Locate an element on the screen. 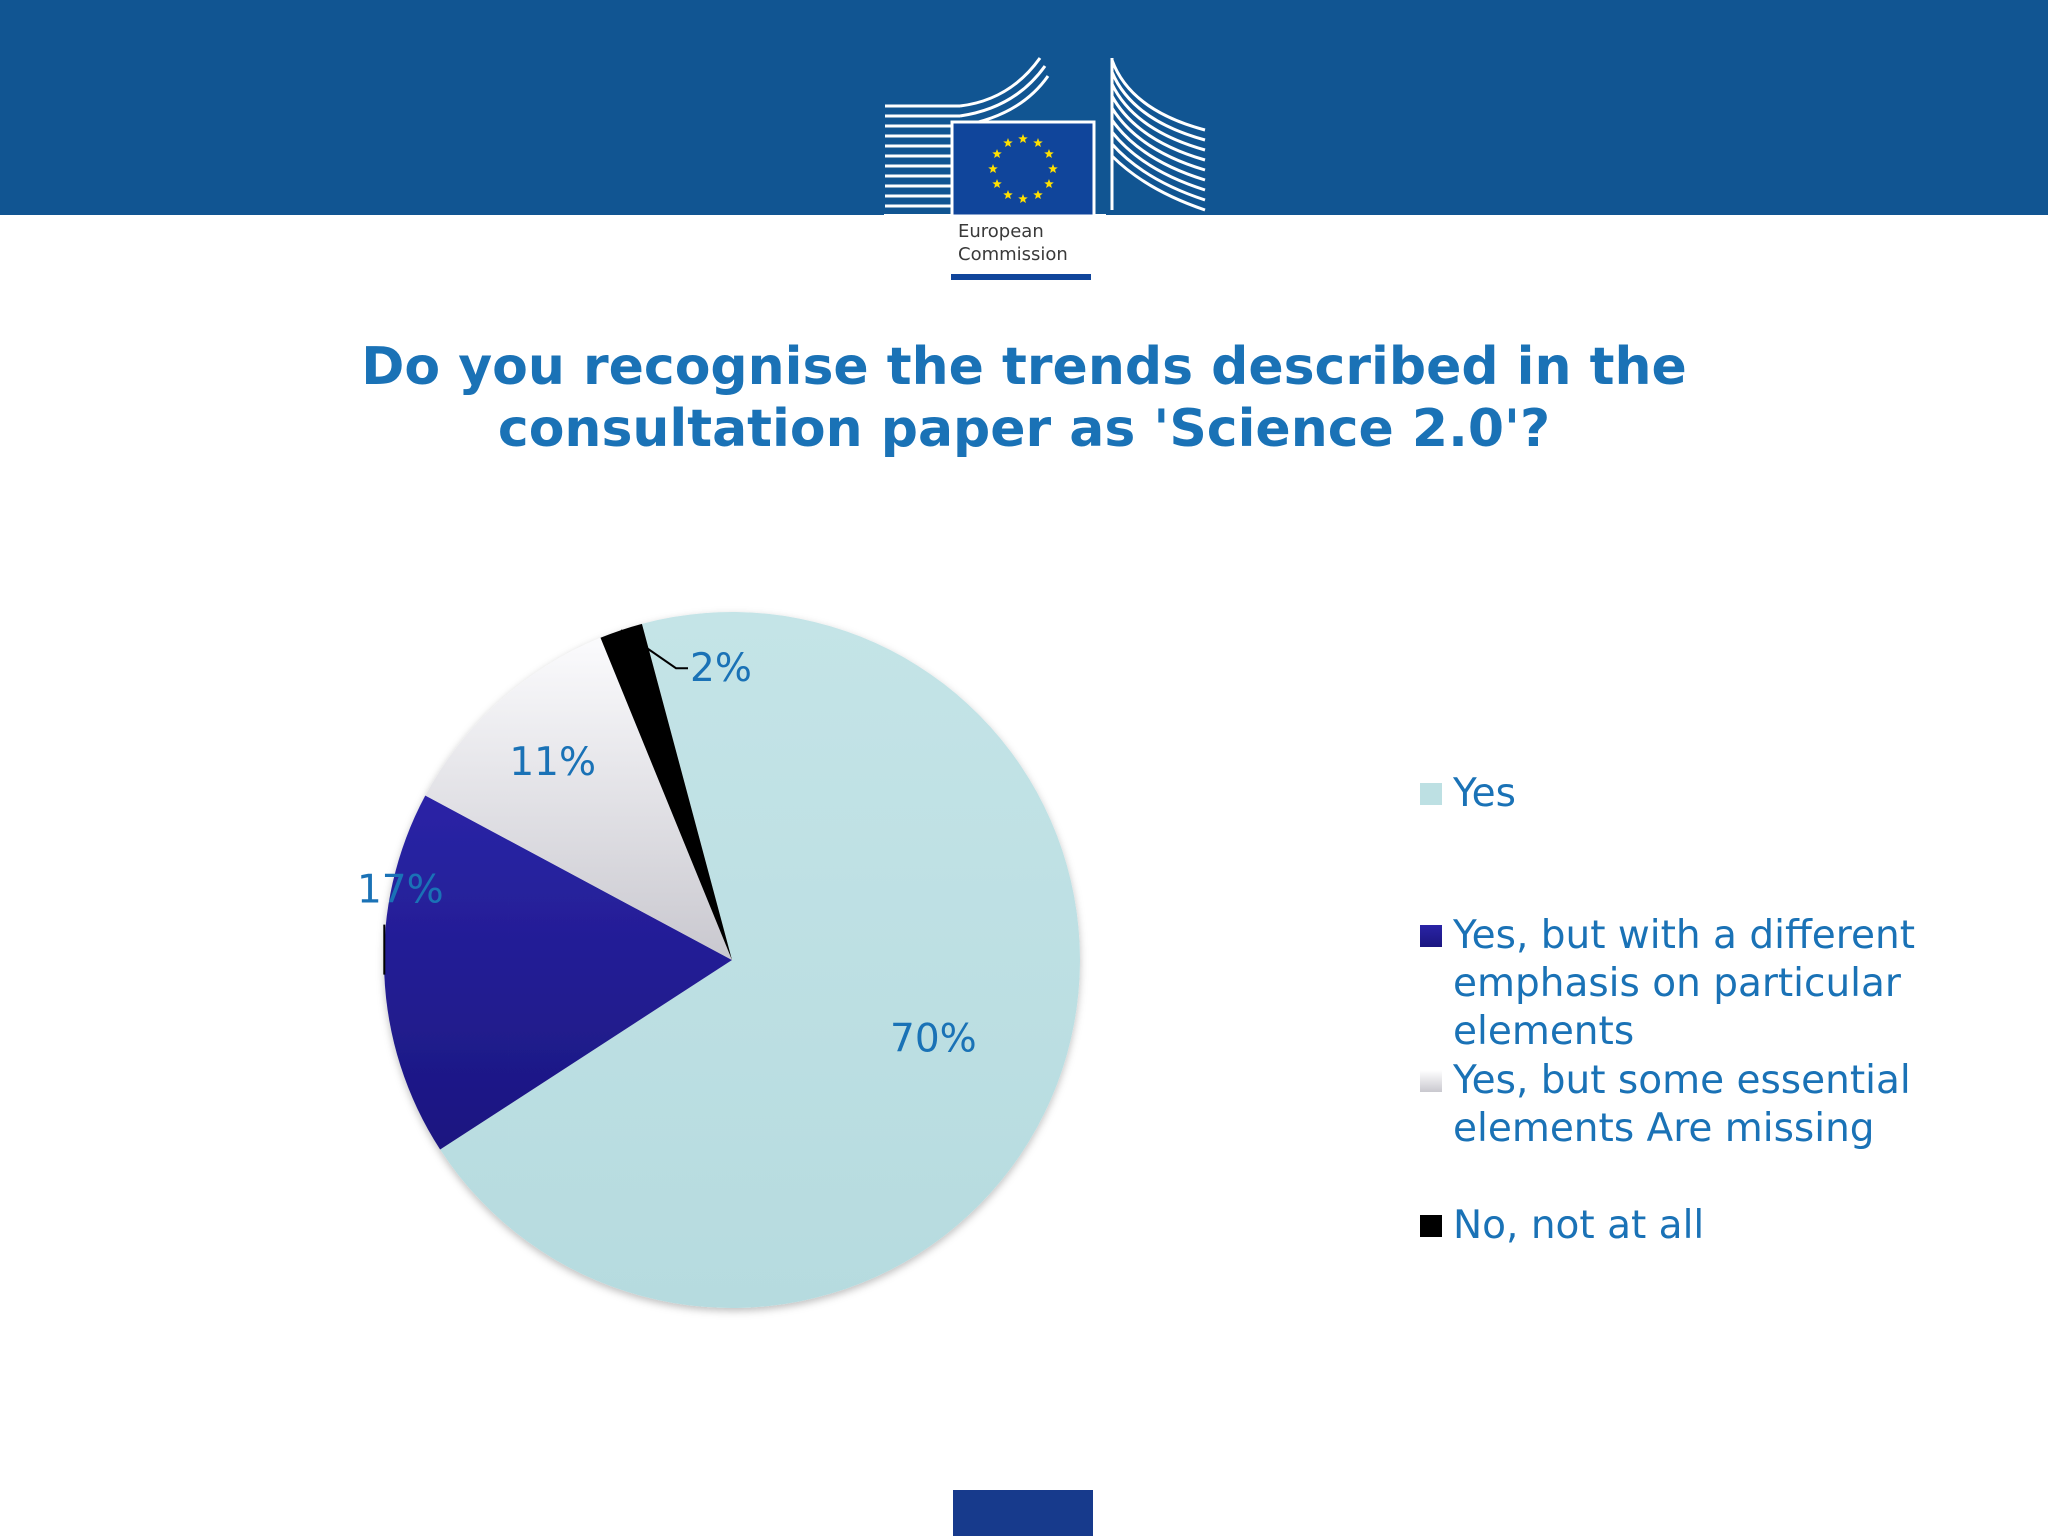 The height and width of the screenshot is (1536, 2048). building-right-icon is located at coordinates (1158, 135).